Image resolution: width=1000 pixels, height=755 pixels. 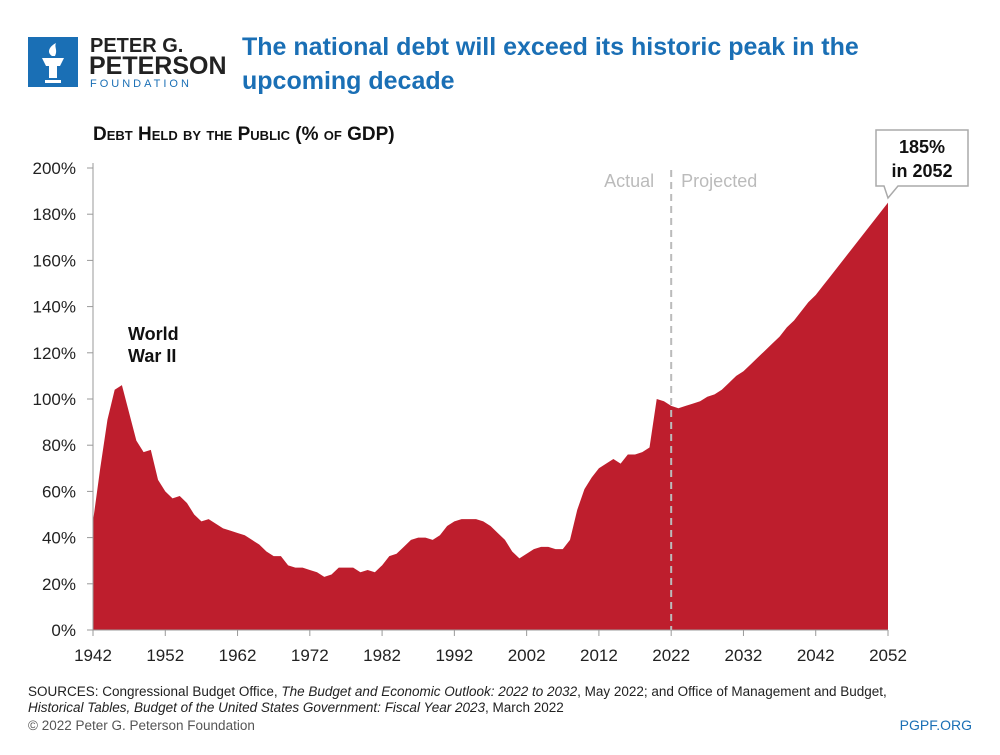 I want to click on x-tick-label: 1972, so click(x=310, y=655).